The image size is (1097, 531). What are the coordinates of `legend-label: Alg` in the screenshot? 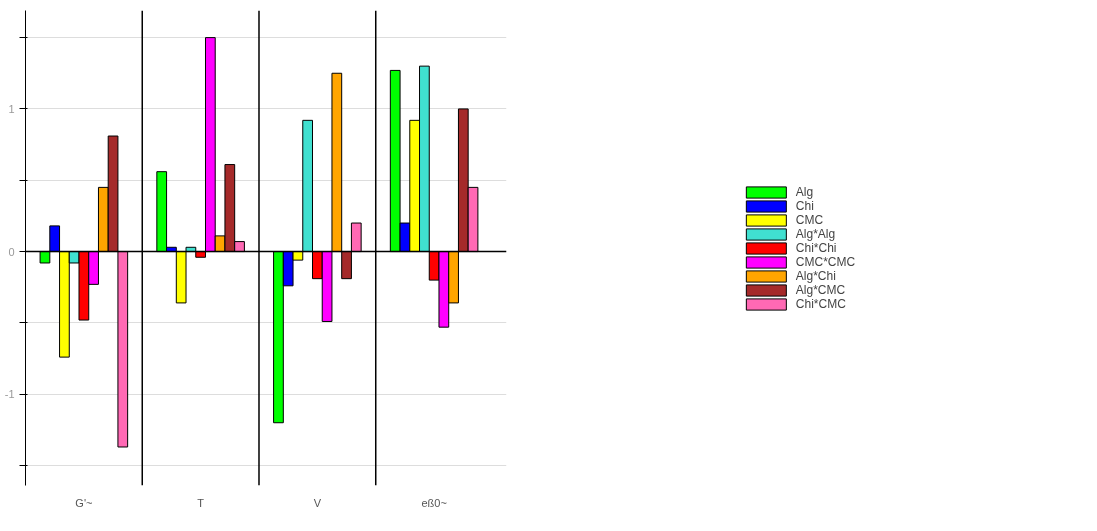 It's located at (805, 191).